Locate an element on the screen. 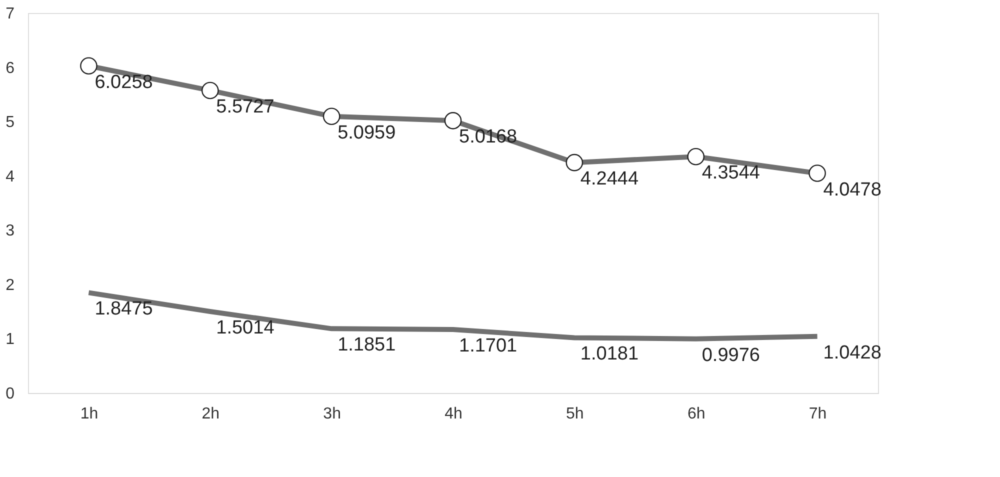 This screenshot has height=477, width=1000. data-label: 0.9976 is located at coordinates (731, 355).